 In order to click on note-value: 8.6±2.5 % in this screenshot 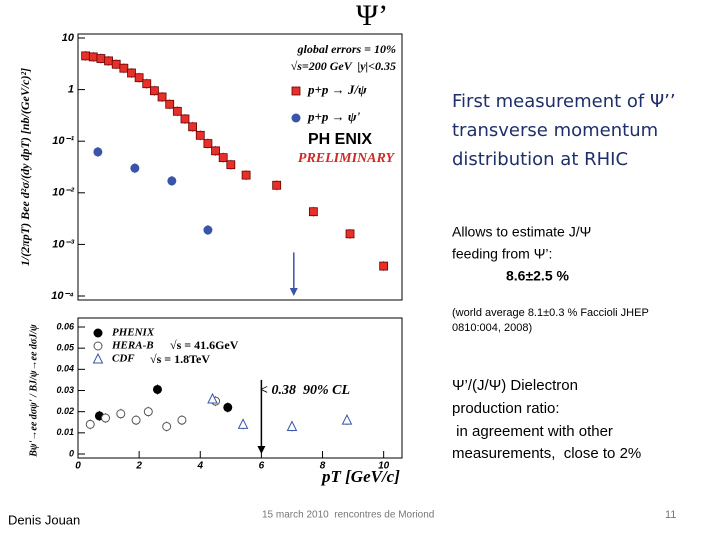, I will do `click(537, 276)`.